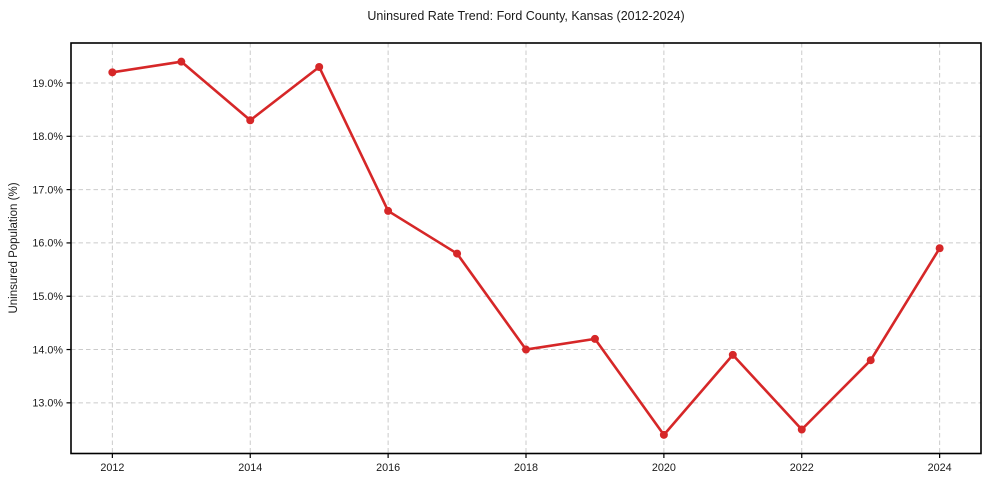 This screenshot has width=989, height=490. What do you see at coordinates (664, 468) in the screenshot?
I see `x-tick-label: 2020` at bounding box center [664, 468].